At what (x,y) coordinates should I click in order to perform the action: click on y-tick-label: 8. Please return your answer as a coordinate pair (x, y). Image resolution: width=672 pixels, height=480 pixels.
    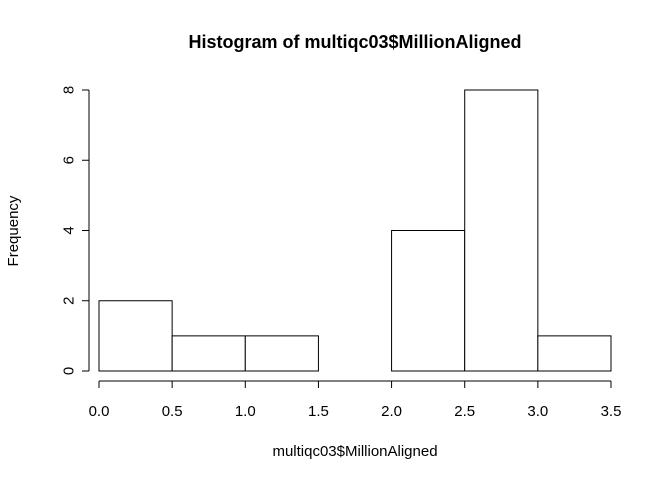
    Looking at the image, I should click on (69, 90).